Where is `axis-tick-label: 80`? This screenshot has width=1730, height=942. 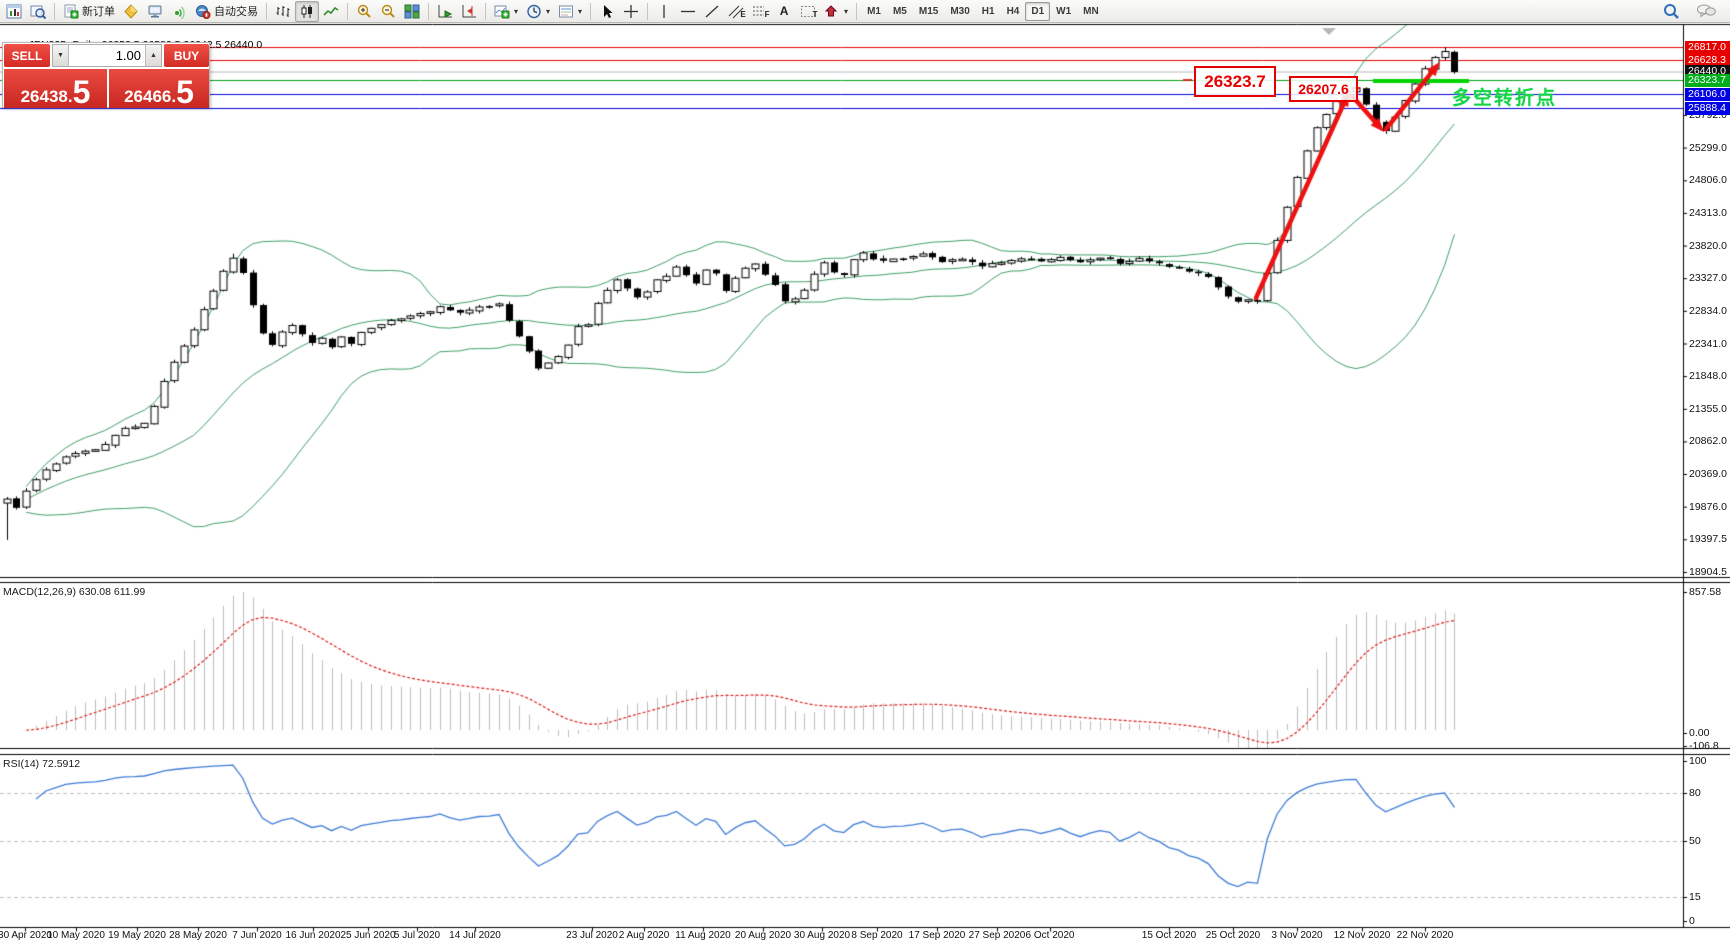 axis-tick-label: 80 is located at coordinates (1695, 793).